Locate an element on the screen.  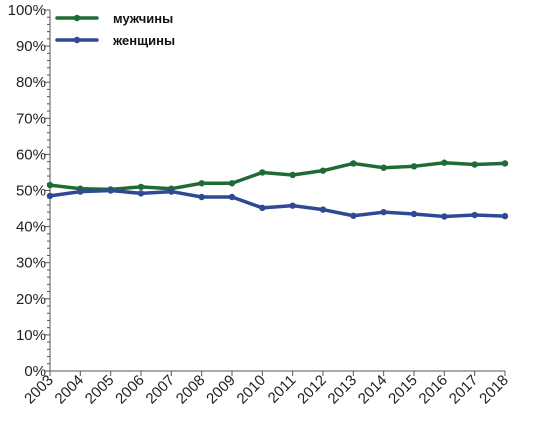
y-tick-label: 30% is located at coordinates (31, 263).